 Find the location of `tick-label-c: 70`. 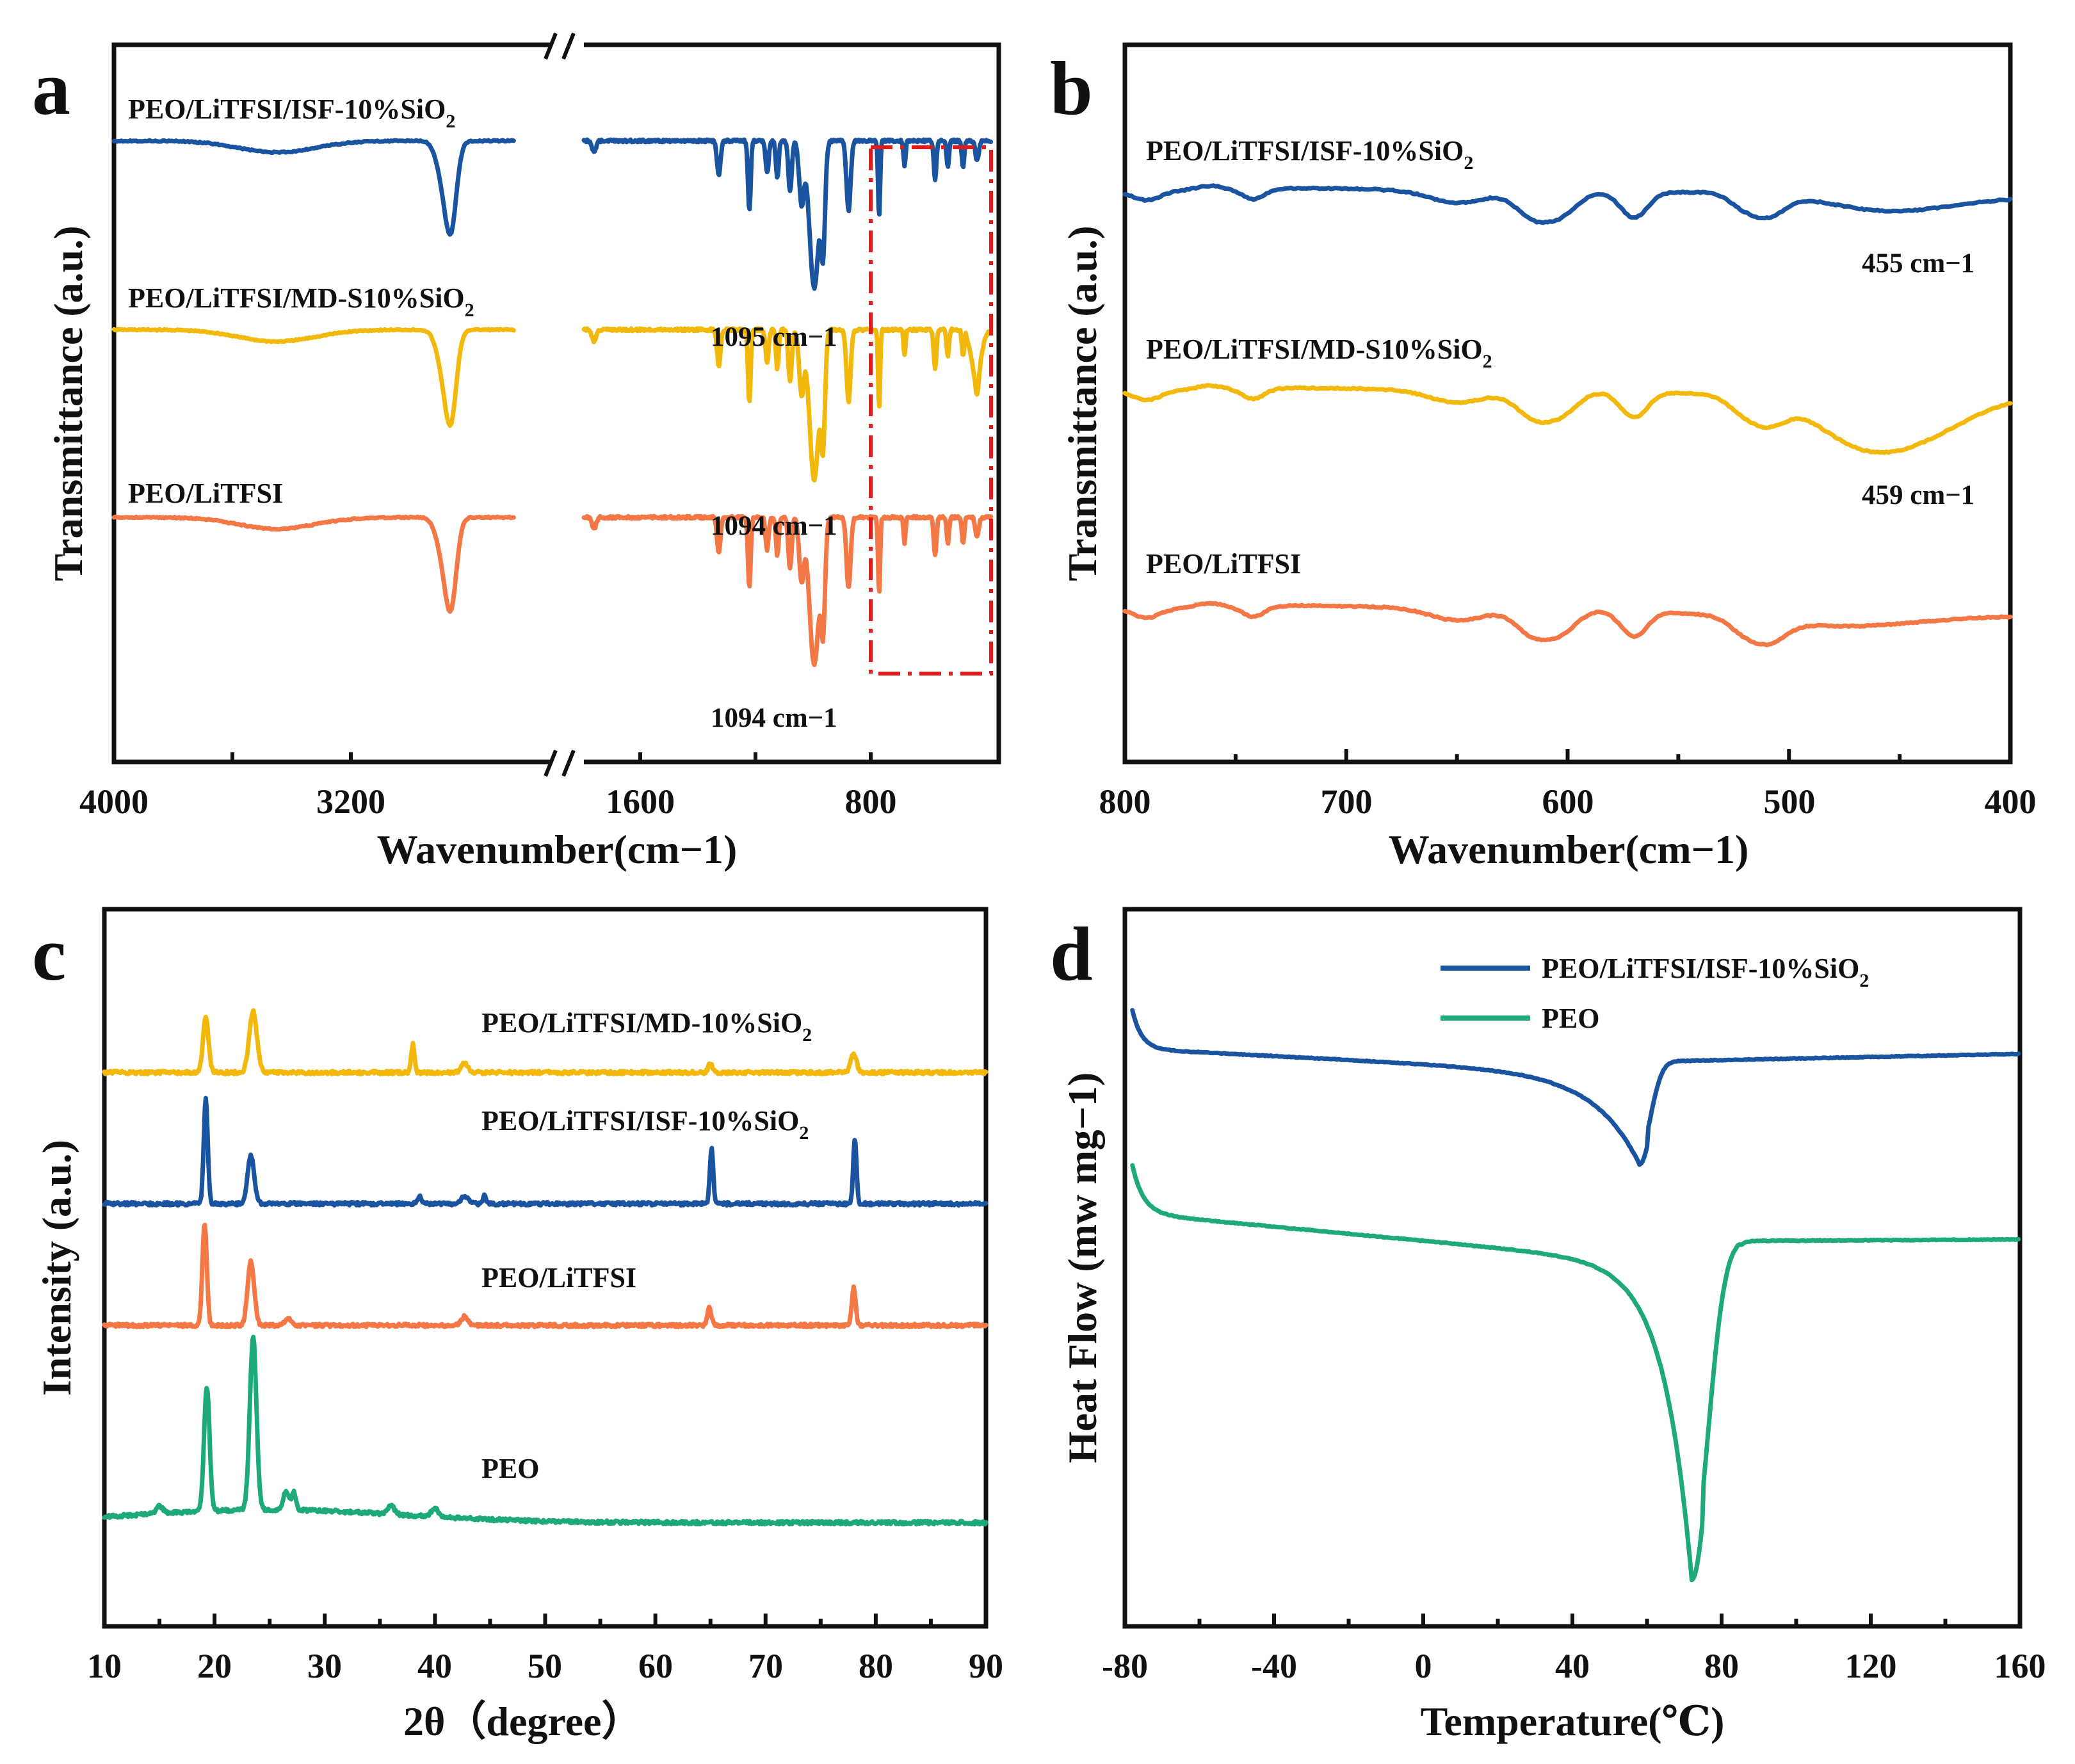

tick-label-c: 70 is located at coordinates (765, 1666).